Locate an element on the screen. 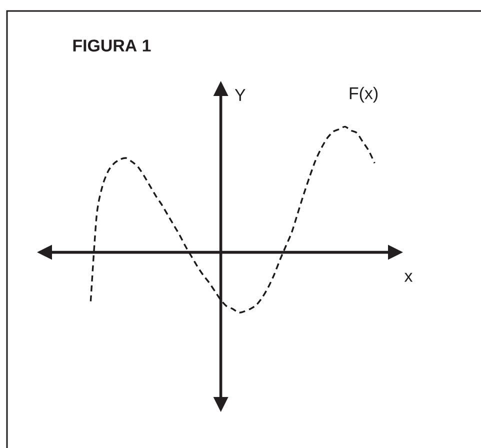 The image size is (481, 448). chart-title: FIGURA 1 is located at coordinates (112, 46).